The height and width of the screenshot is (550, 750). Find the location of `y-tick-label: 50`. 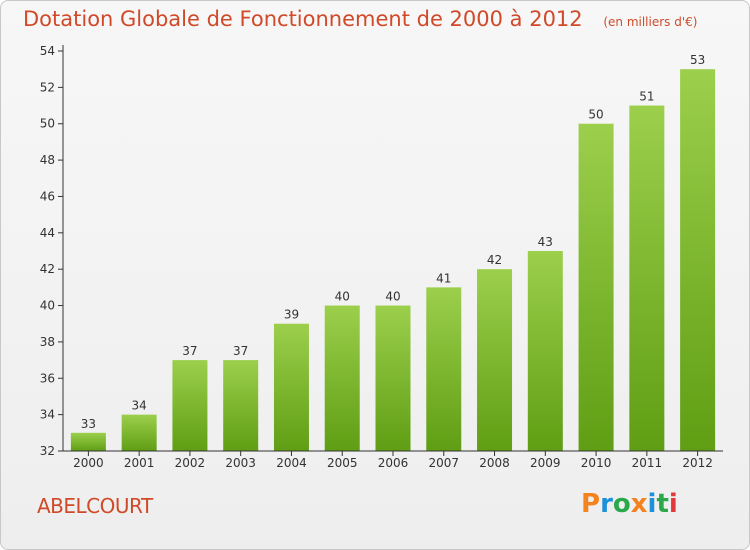

y-tick-label: 50 is located at coordinates (47, 124).